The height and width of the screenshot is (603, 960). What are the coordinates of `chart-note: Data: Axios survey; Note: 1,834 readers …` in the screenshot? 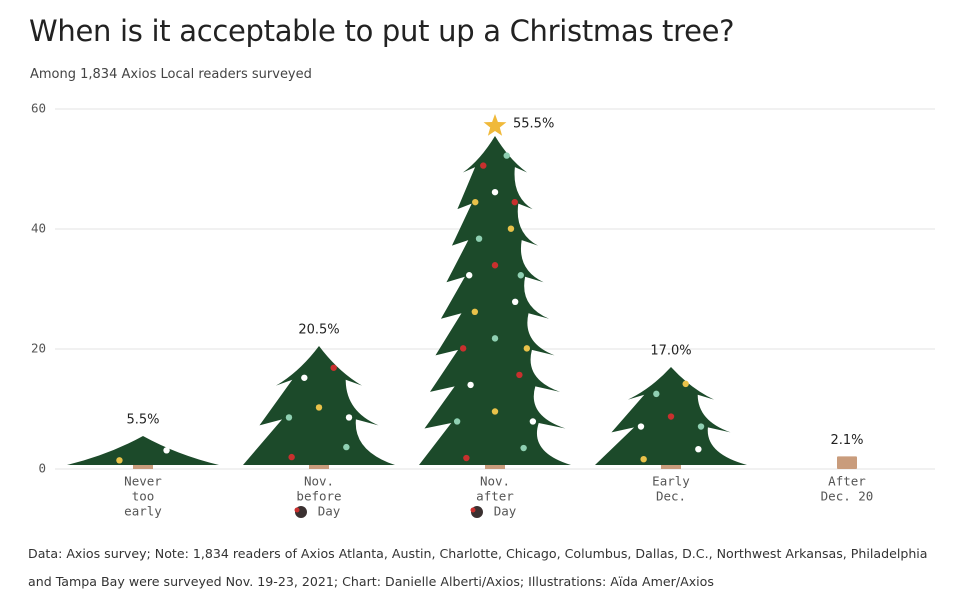 It's located at (478, 567).